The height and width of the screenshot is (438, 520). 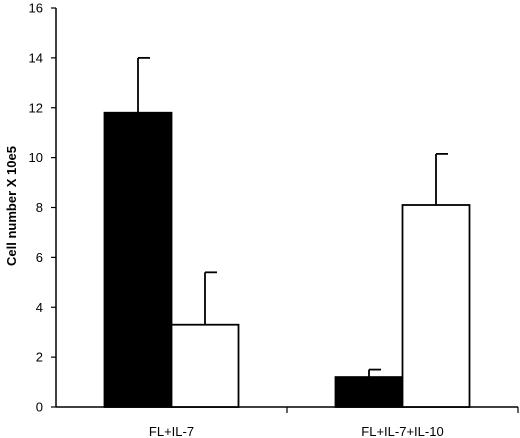 I want to click on y-tick-label: 6, so click(x=39, y=257).